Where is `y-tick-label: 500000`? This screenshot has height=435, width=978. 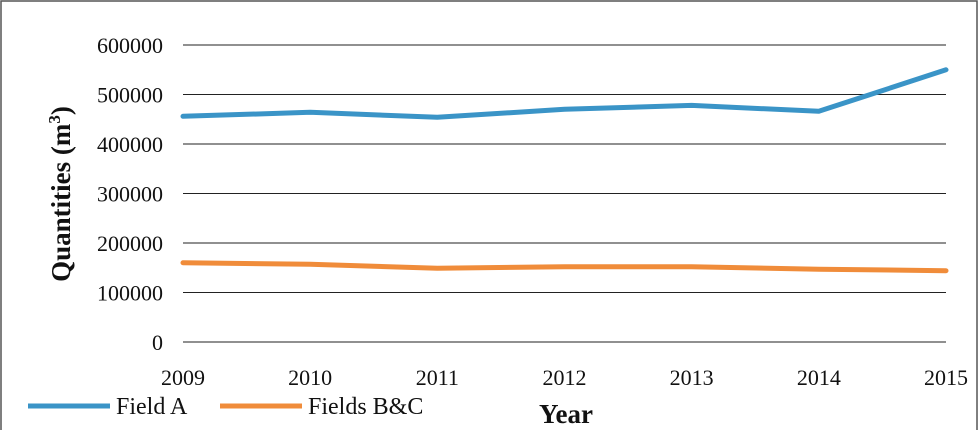
y-tick-label: 500000 is located at coordinates (130, 95).